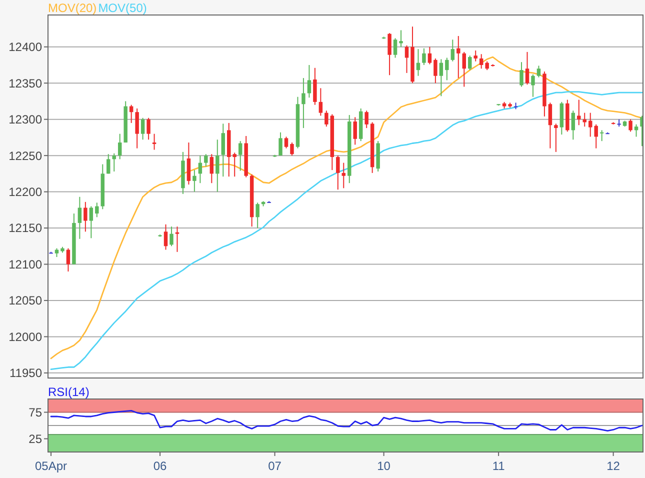 The width and height of the screenshot is (645, 478). I want to click on y-tick-label: 12100, so click(25, 264).